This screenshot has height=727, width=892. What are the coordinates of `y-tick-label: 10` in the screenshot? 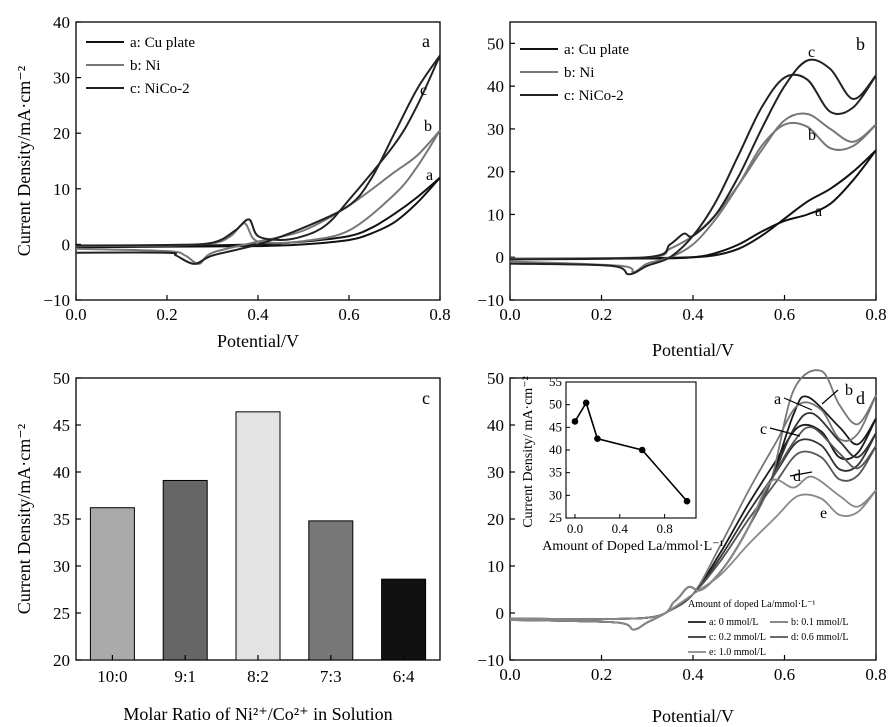 It's located at (495, 566).